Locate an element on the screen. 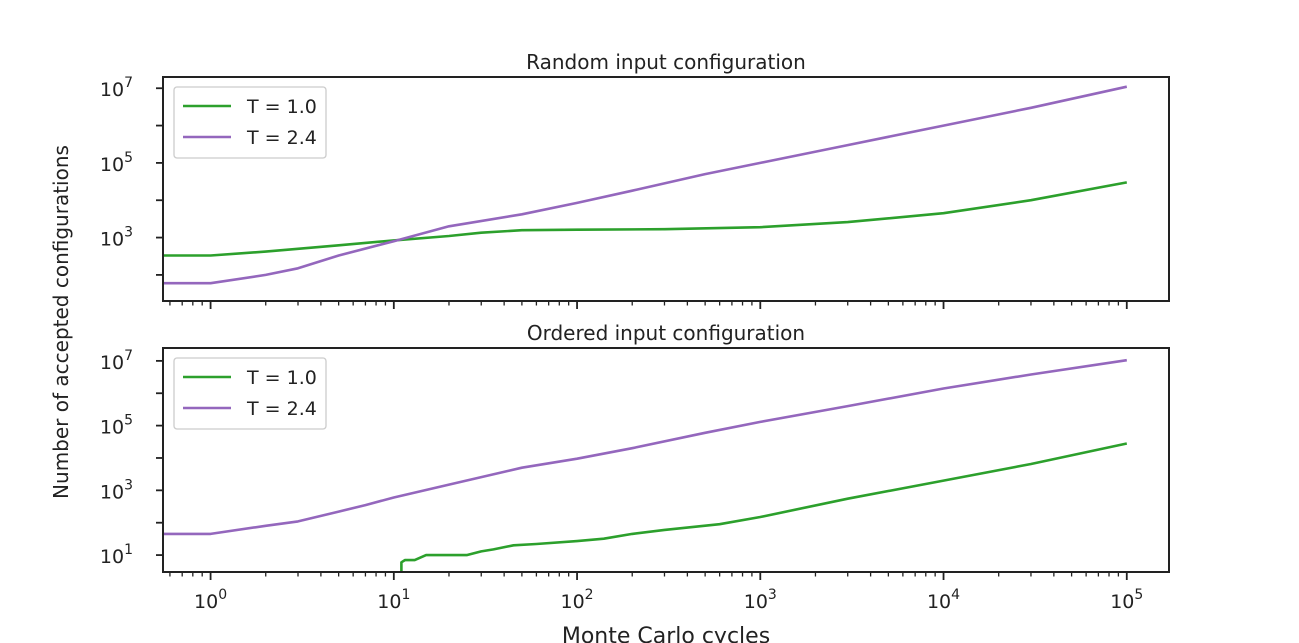 This screenshot has width=1299, height=643. x-tick-label: 10³ is located at coordinates (760, 600).